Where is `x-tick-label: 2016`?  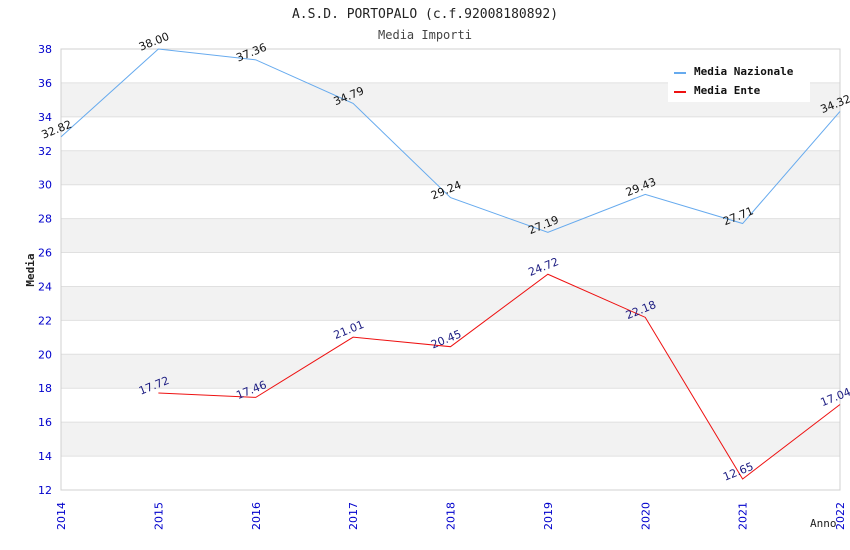
x-tick-label: 2016 is located at coordinates (256, 516).